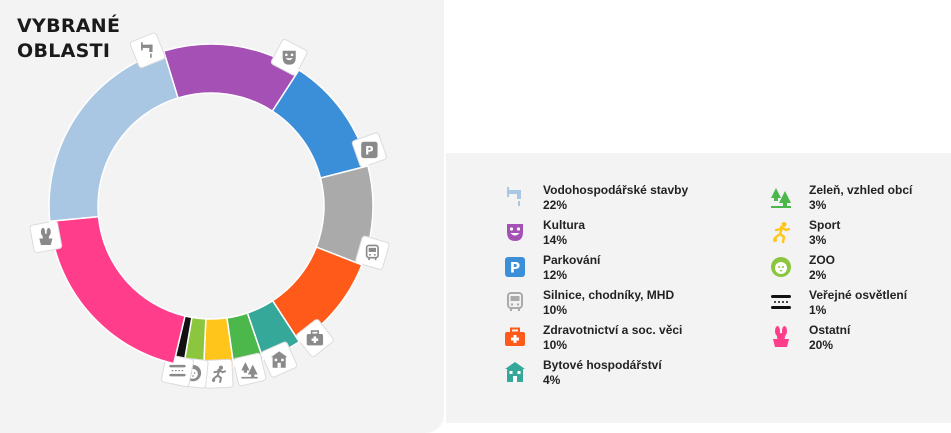 The image size is (951, 433). Describe the element at coordinates (781, 267) in the screenshot. I see `lion-icon` at that location.